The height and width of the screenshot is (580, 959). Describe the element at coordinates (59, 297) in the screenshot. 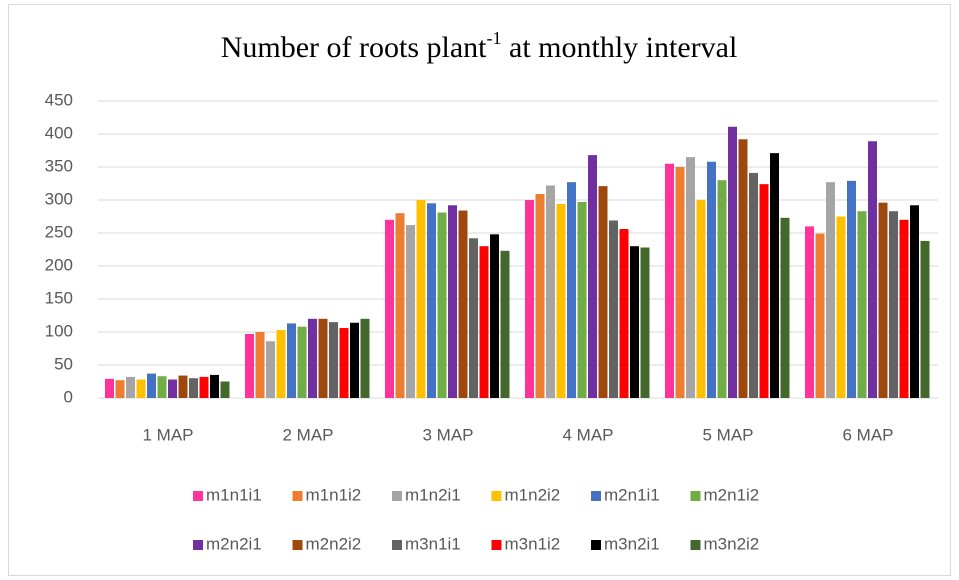

I see `y-tick-label: 150` at that location.